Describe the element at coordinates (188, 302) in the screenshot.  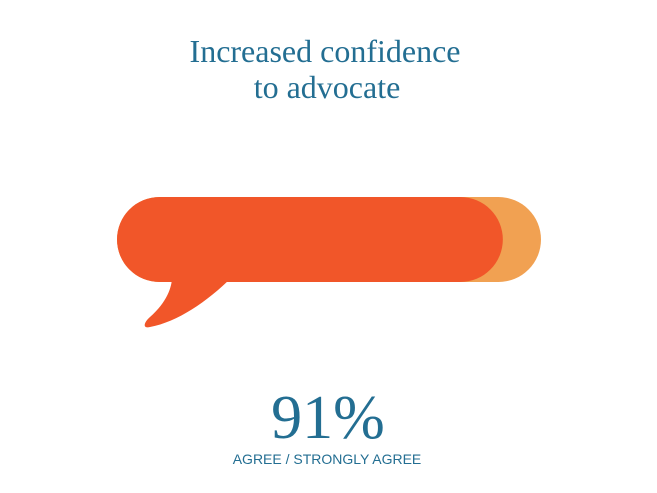
I see `bubble-tail` at that location.